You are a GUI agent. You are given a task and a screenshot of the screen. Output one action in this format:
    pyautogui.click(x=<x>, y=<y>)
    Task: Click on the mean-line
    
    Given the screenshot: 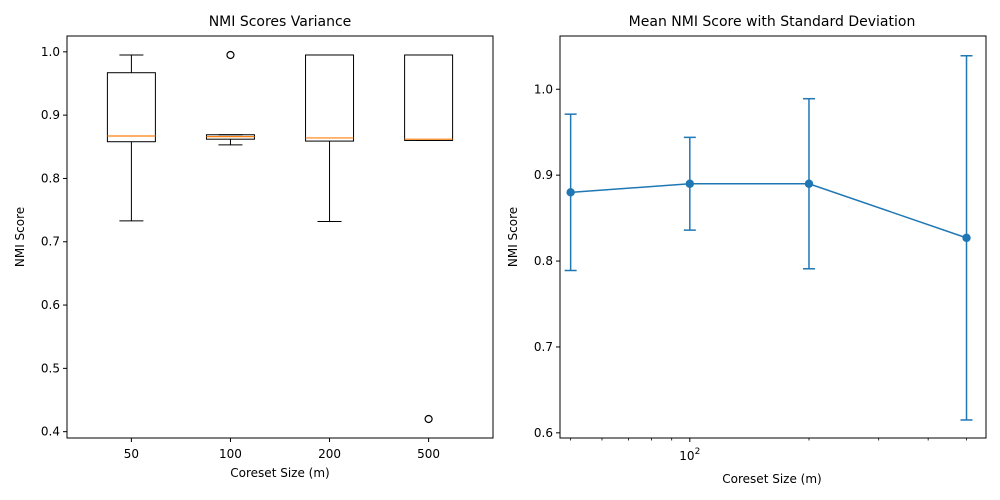 What is the action you would take?
    pyautogui.click(x=768, y=210)
    